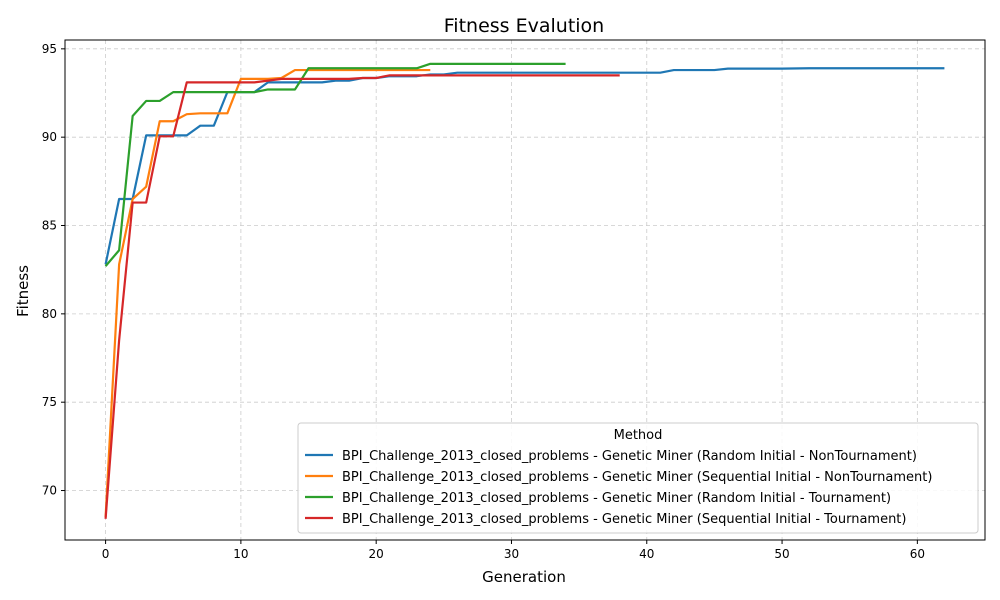 This screenshot has width=1000, height=600. I want to click on y-tick-label: 90, so click(49, 137).